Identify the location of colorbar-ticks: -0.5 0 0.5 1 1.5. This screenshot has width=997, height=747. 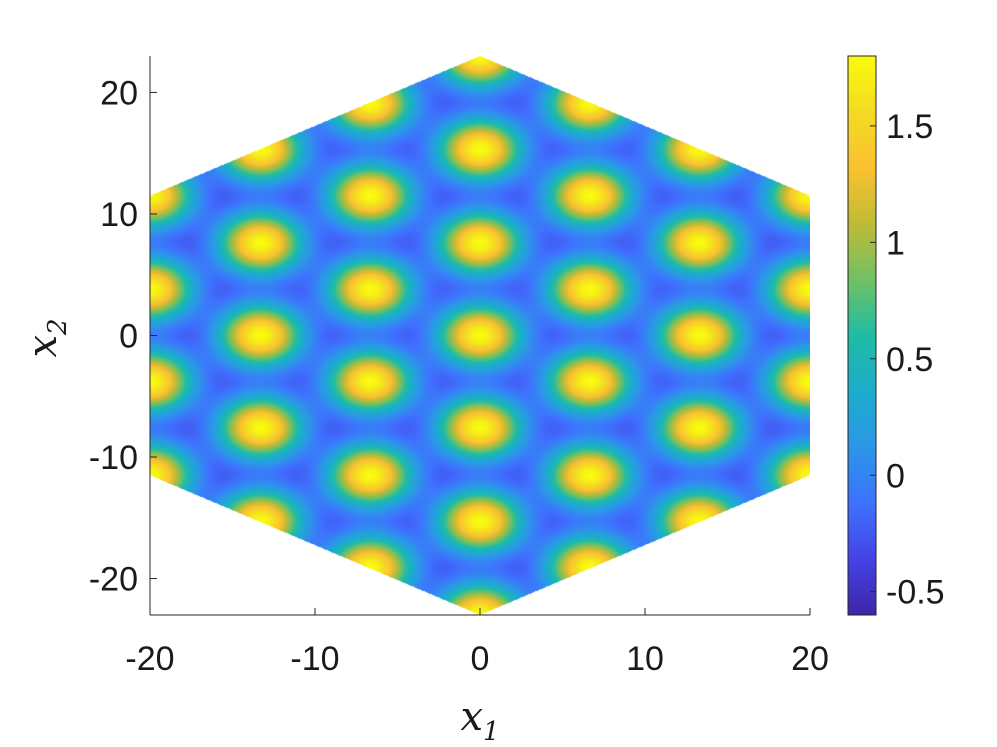
(907, 360).